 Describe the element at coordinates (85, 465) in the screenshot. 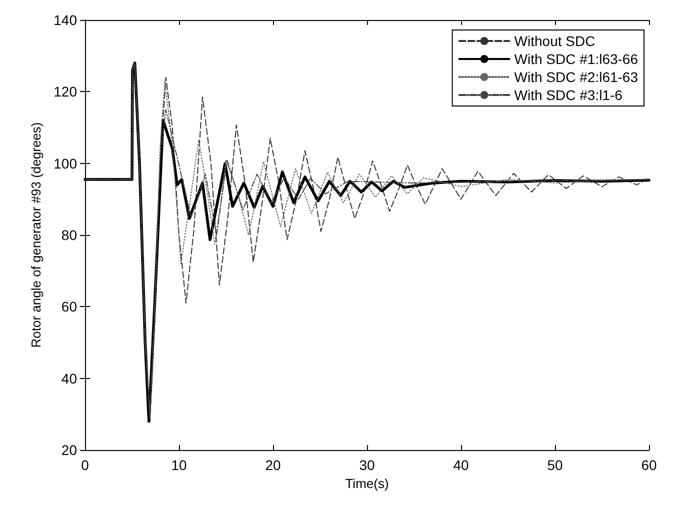

I see `x-tick-label: 0` at that location.